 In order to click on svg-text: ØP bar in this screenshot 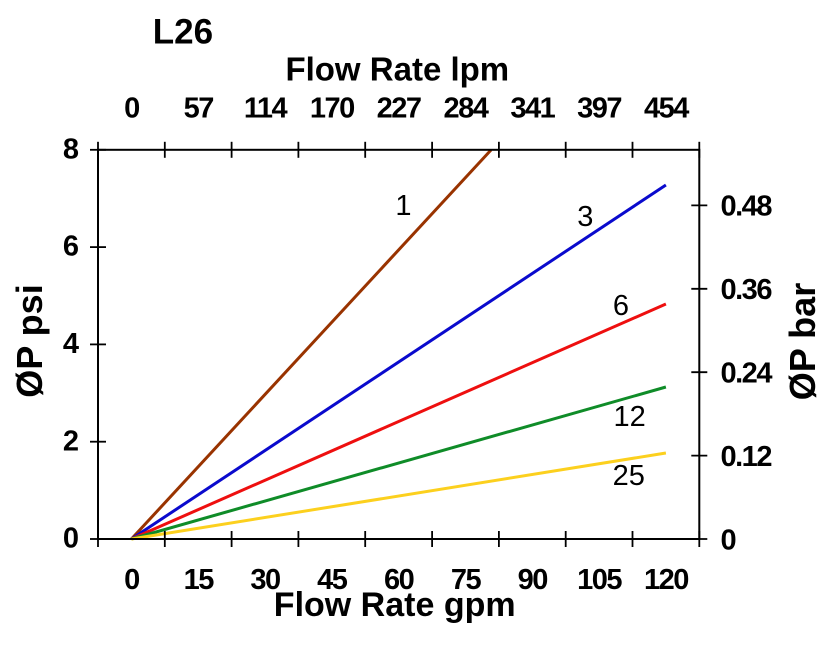, I will do `click(802, 341)`.